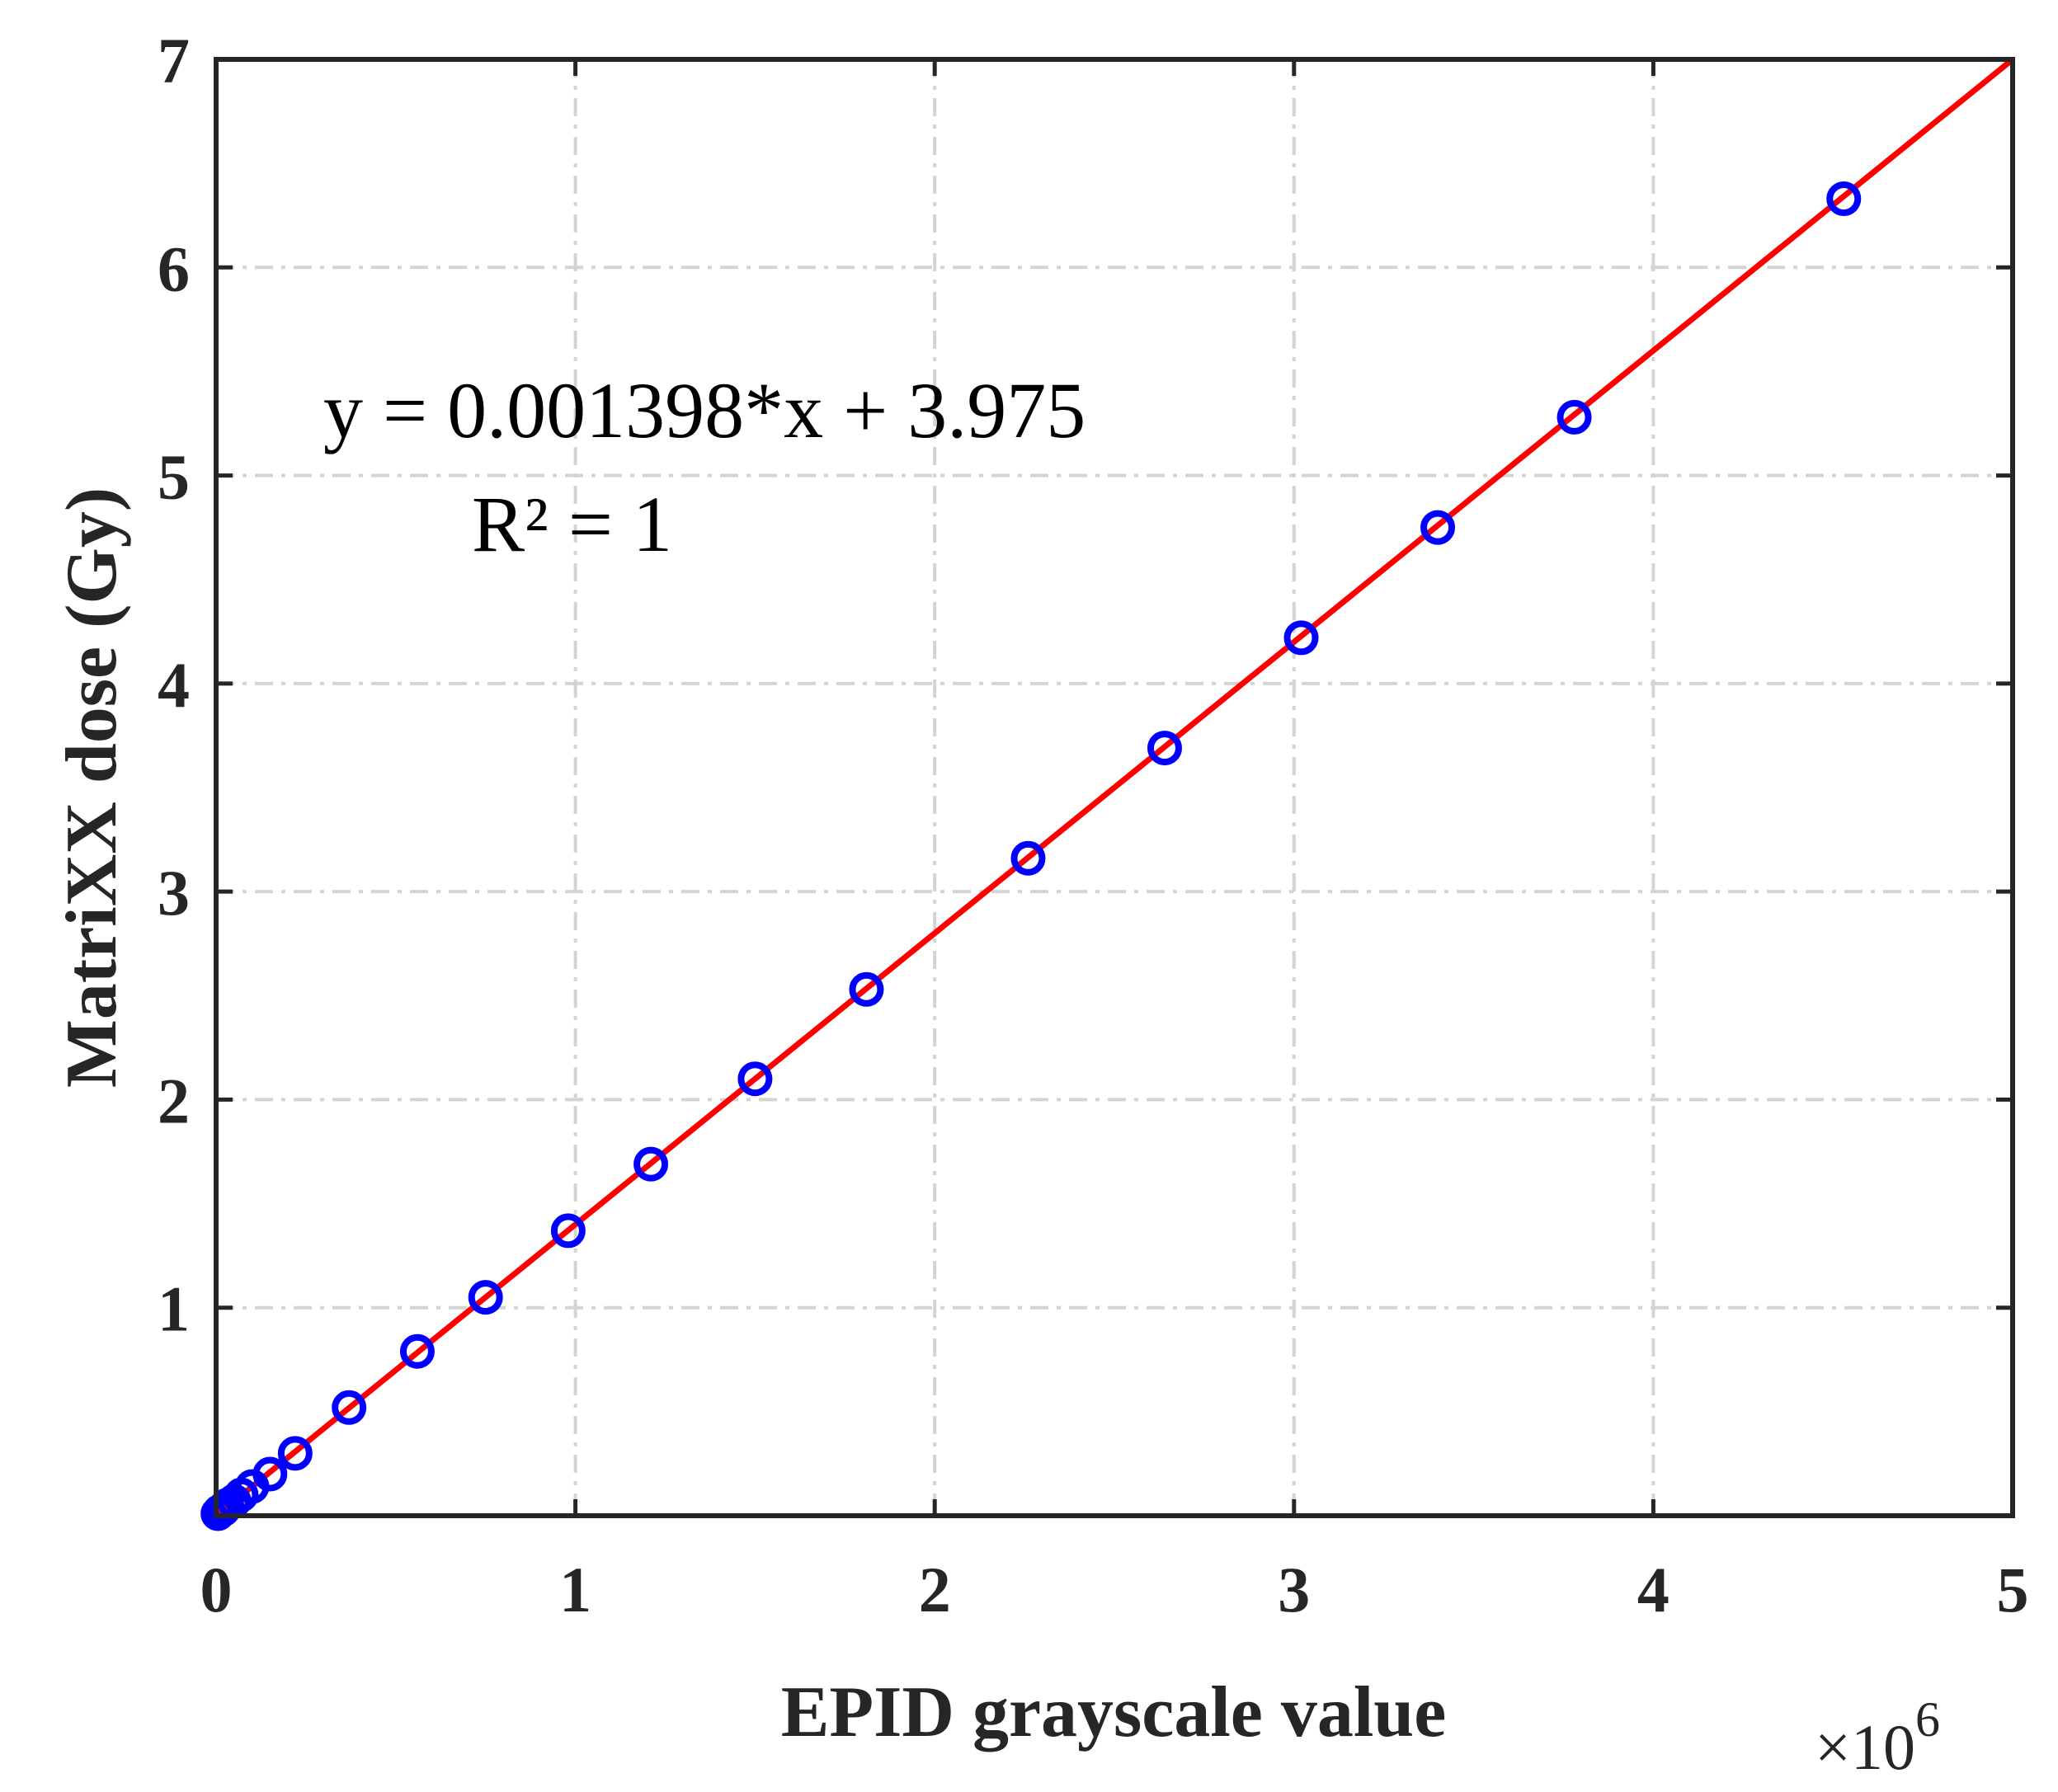  What do you see at coordinates (174, 893) in the screenshot?
I see `y-tick-label: 3` at bounding box center [174, 893].